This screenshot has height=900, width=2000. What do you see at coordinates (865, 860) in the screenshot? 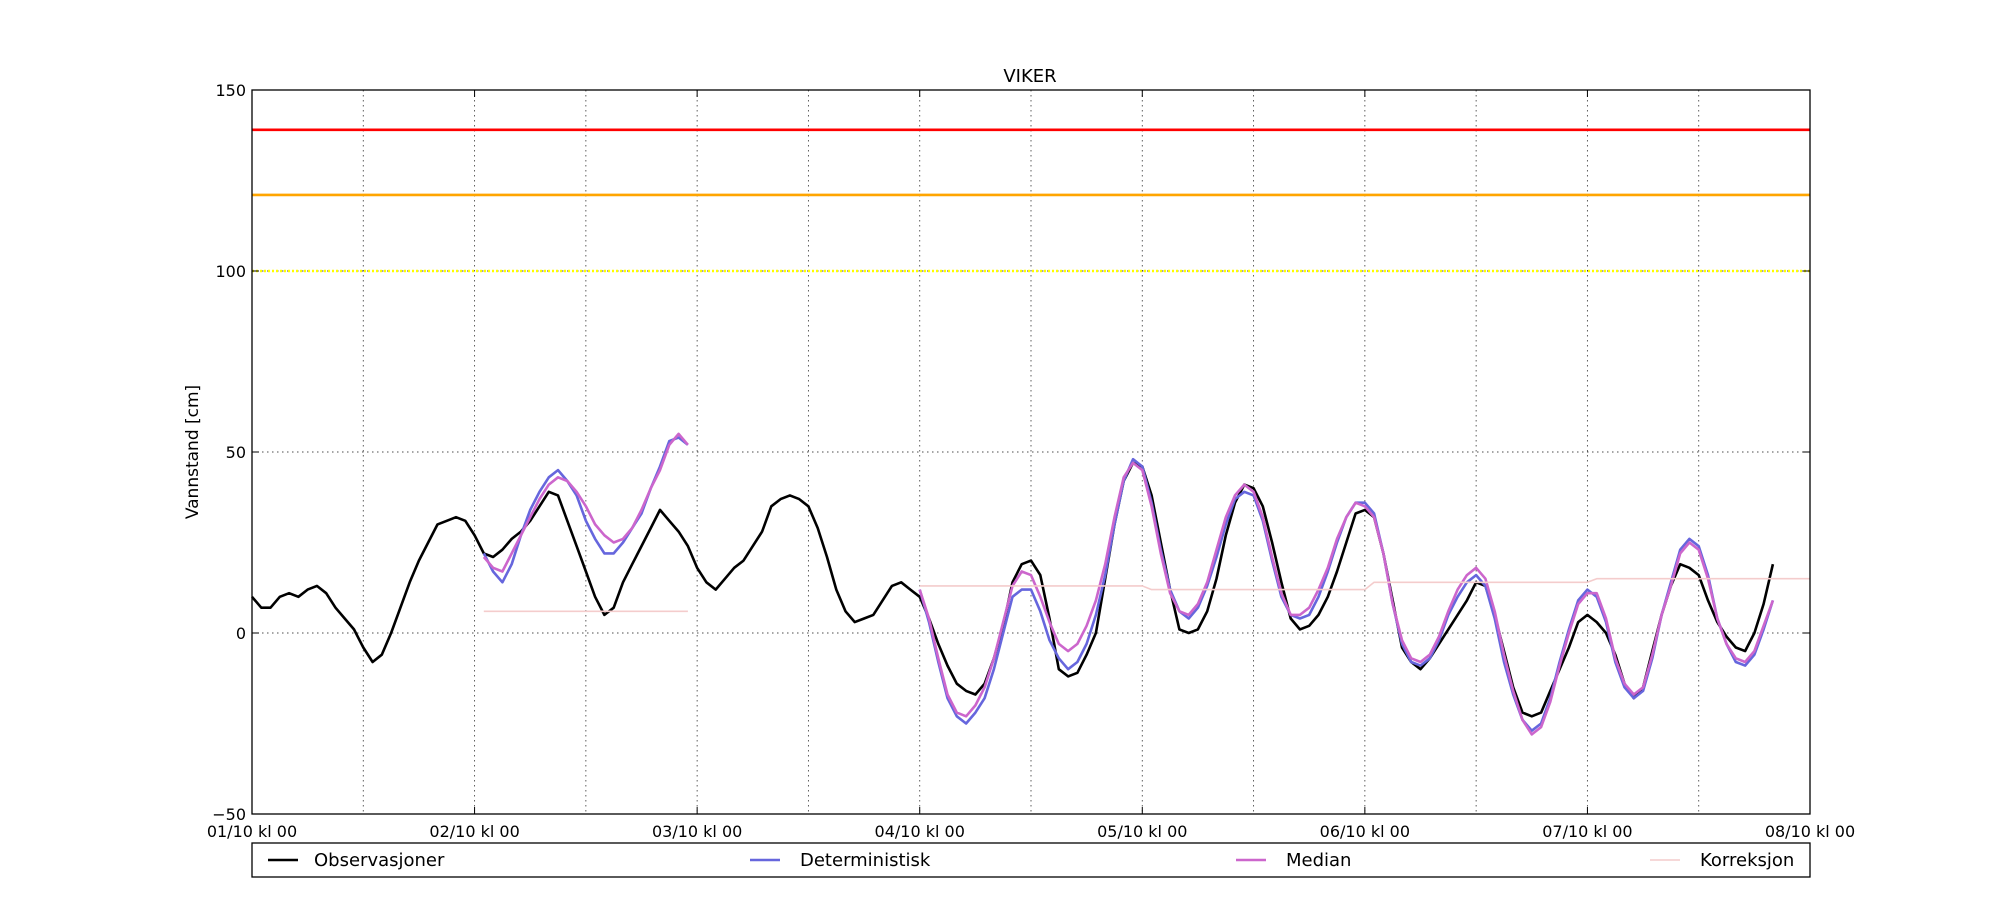
I see `legend-label-deterministisk: Deterministisk` at bounding box center [865, 860].